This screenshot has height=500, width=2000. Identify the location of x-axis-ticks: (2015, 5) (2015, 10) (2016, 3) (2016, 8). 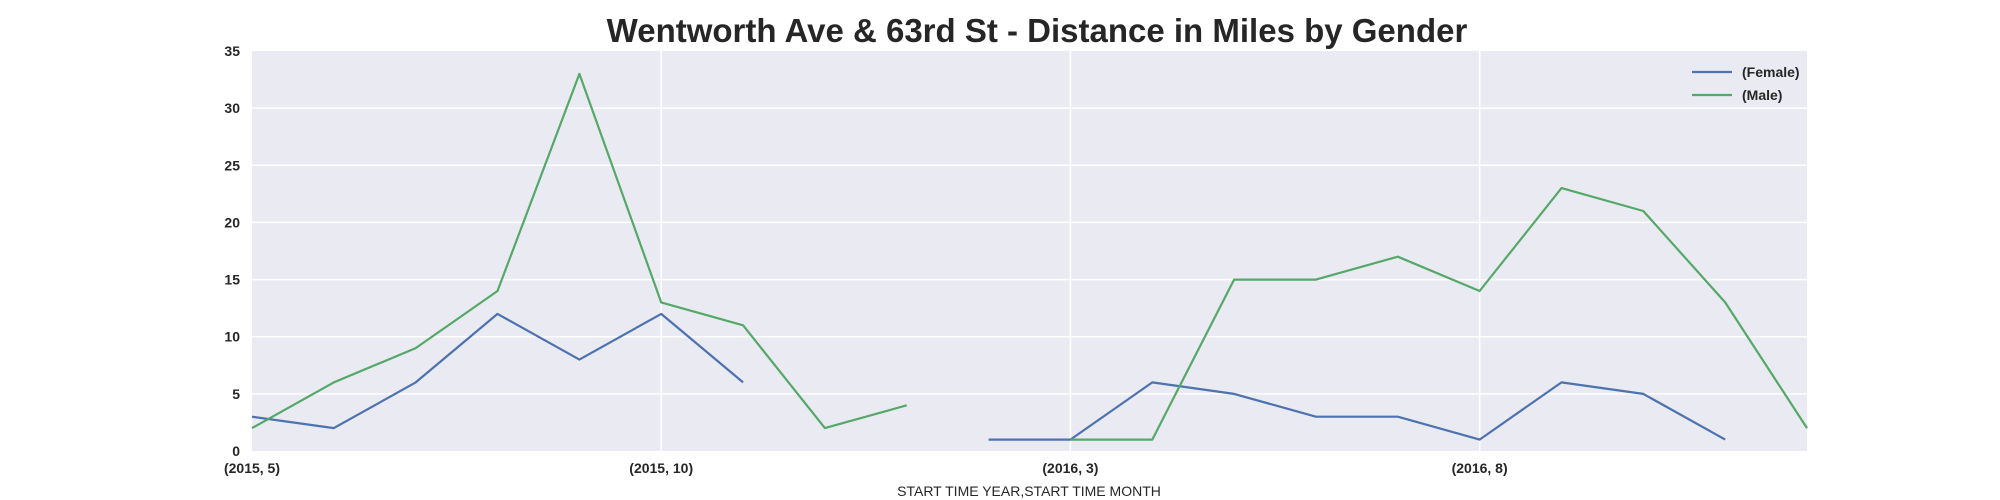
(866, 468).